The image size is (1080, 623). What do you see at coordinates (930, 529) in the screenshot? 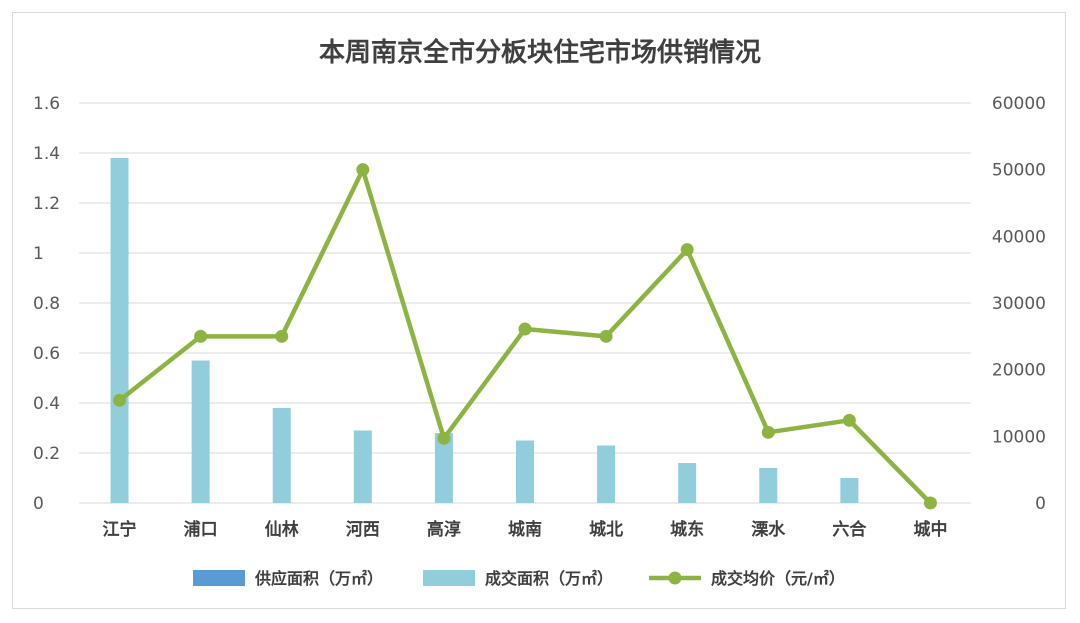
I see `x-category-label: 城中` at bounding box center [930, 529].